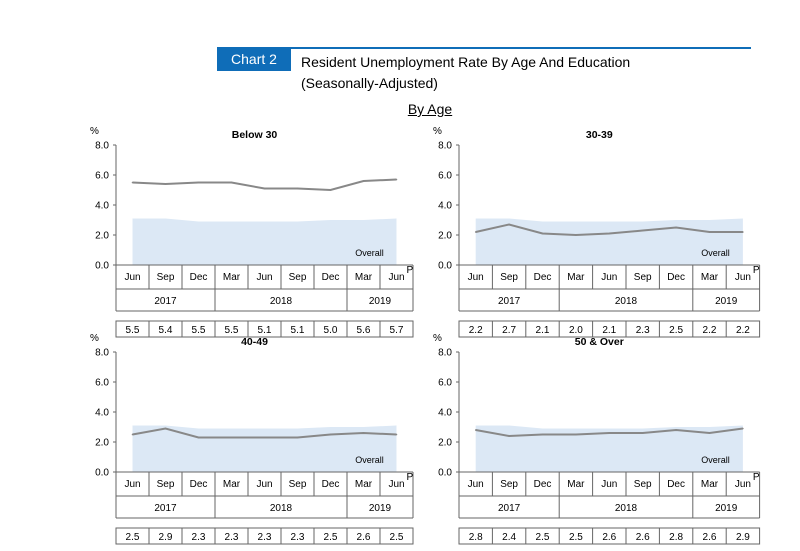 Image resolution: width=800 pixels, height=551 pixels. I want to click on data-label: 5.4, so click(166, 330).